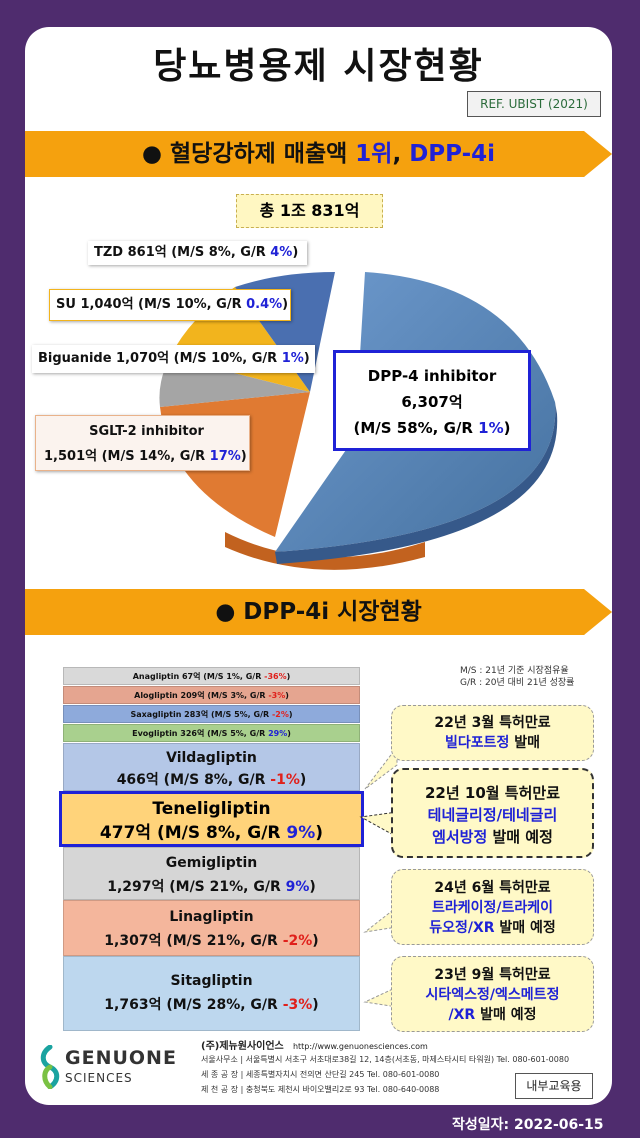 Image resolution: width=640 pixels, height=1138 pixels. I want to click on banner-dpp4-market: ● DPP-4i 시장현황, so click(318, 612).